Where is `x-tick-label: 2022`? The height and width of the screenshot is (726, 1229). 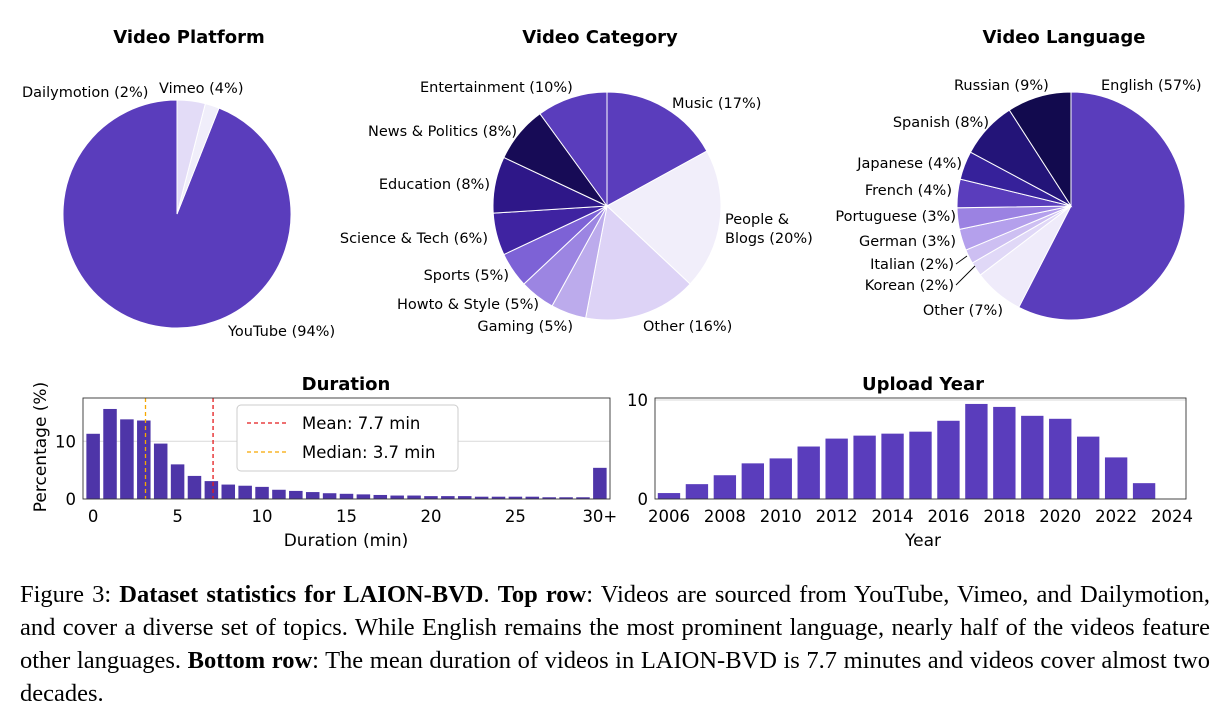 x-tick-label: 2022 is located at coordinates (1116, 516).